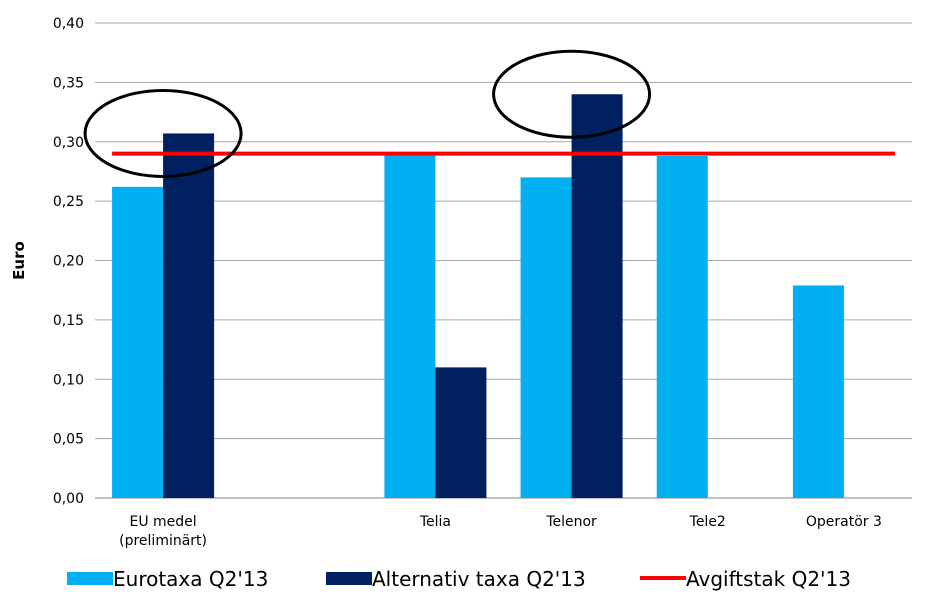  I want to click on x-tick-label: Operatör 3, so click(844, 522).